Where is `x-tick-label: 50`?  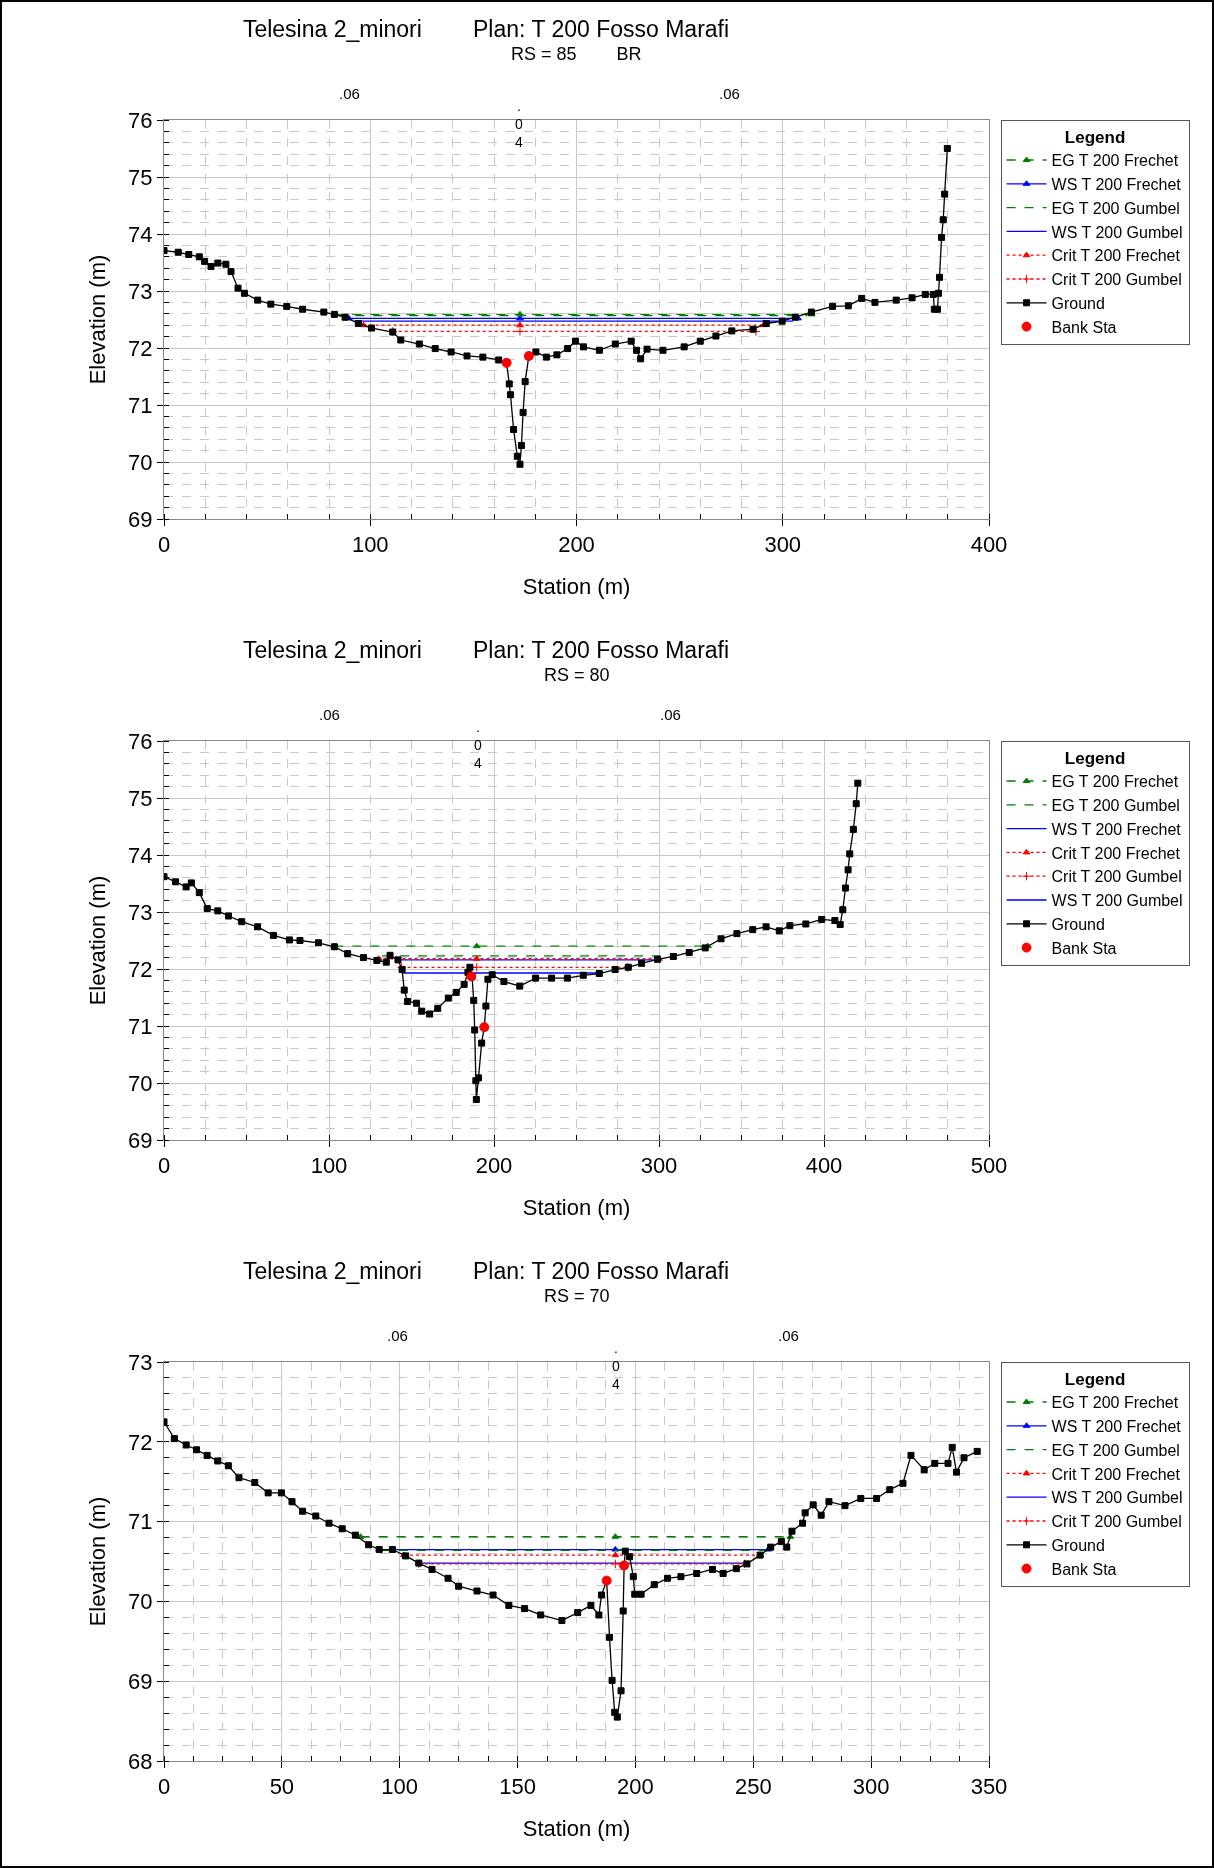 x-tick-label: 50 is located at coordinates (282, 1787).